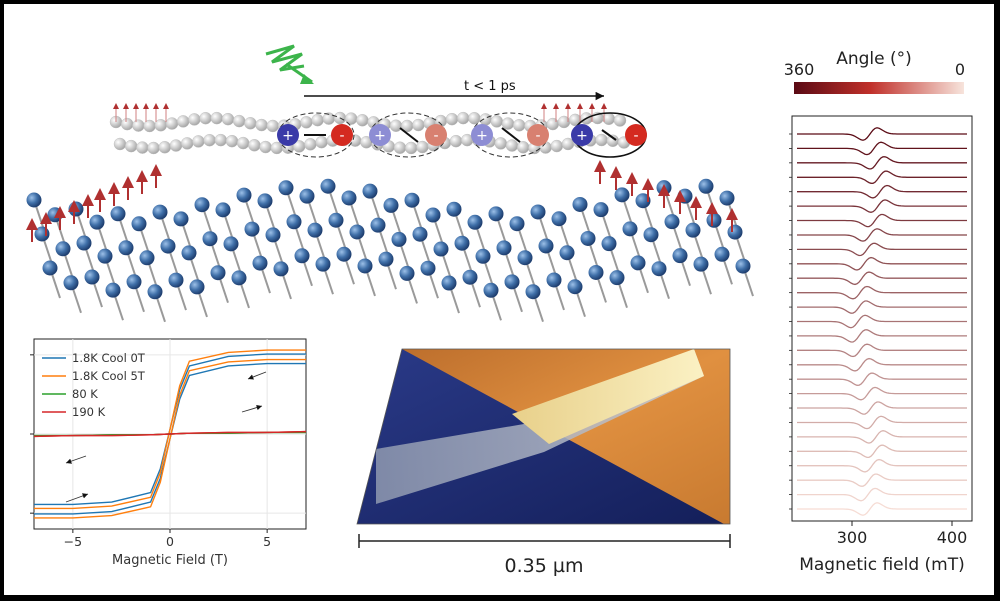 Image resolution: width=1000 pixels, height=601 pixels. I want to click on pulse-time-label: t < 1 ps, so click(490, 86).